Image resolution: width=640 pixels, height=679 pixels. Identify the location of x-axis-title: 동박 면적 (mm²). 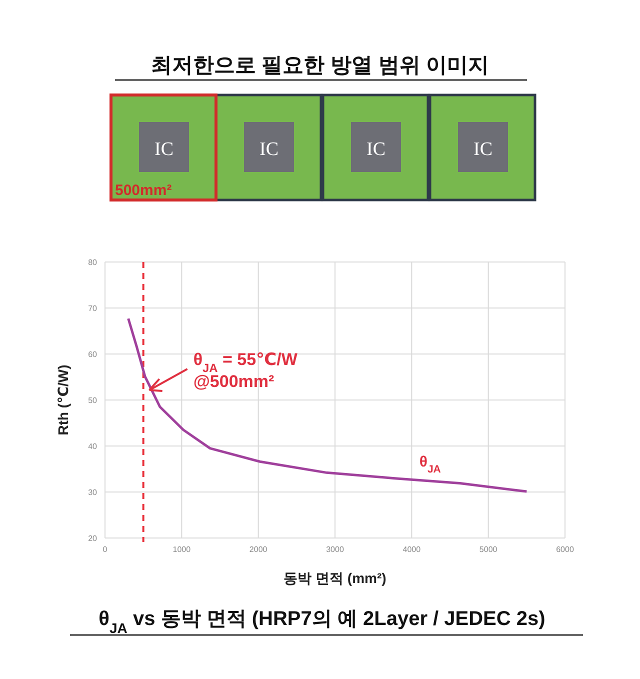
(335, 578).